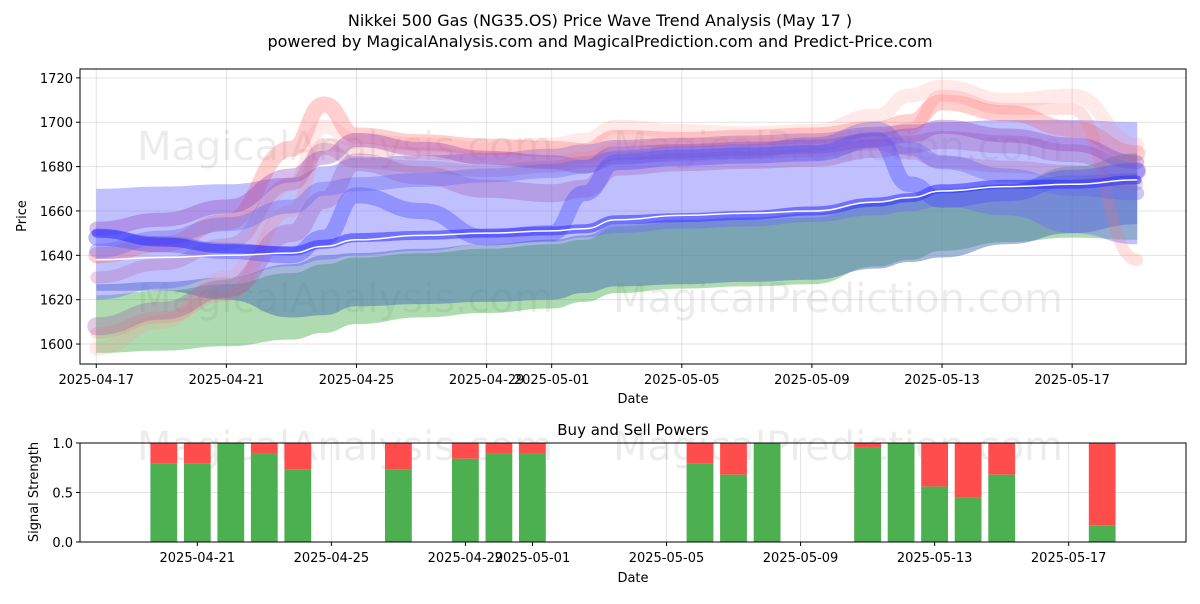 This screenshot has width=1200, height=604. What do you see at coordinates (632, 578) in the screenshot?
I see `buy-sell-x-axis-label: Date` at bounding box center [632, 578].